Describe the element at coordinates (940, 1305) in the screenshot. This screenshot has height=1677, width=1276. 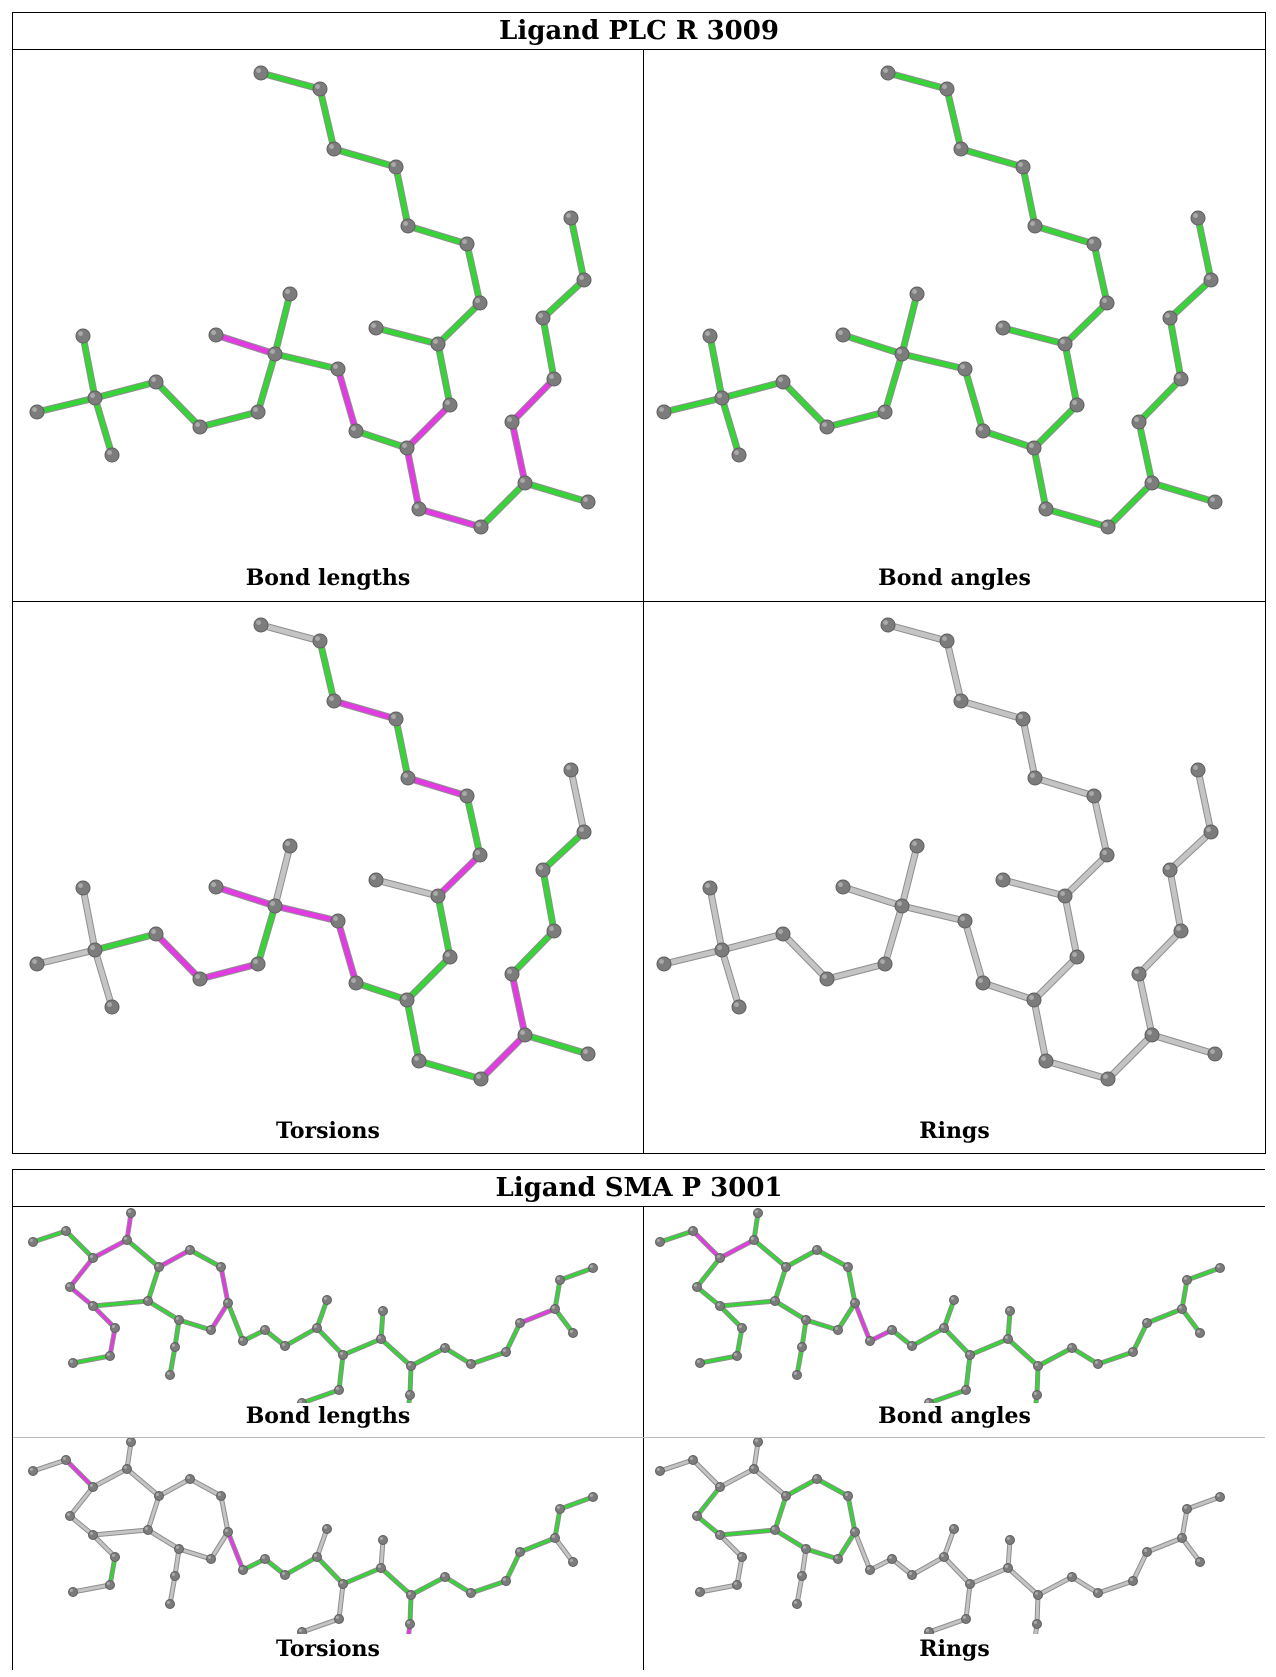
I see `molecule-view` at that location.